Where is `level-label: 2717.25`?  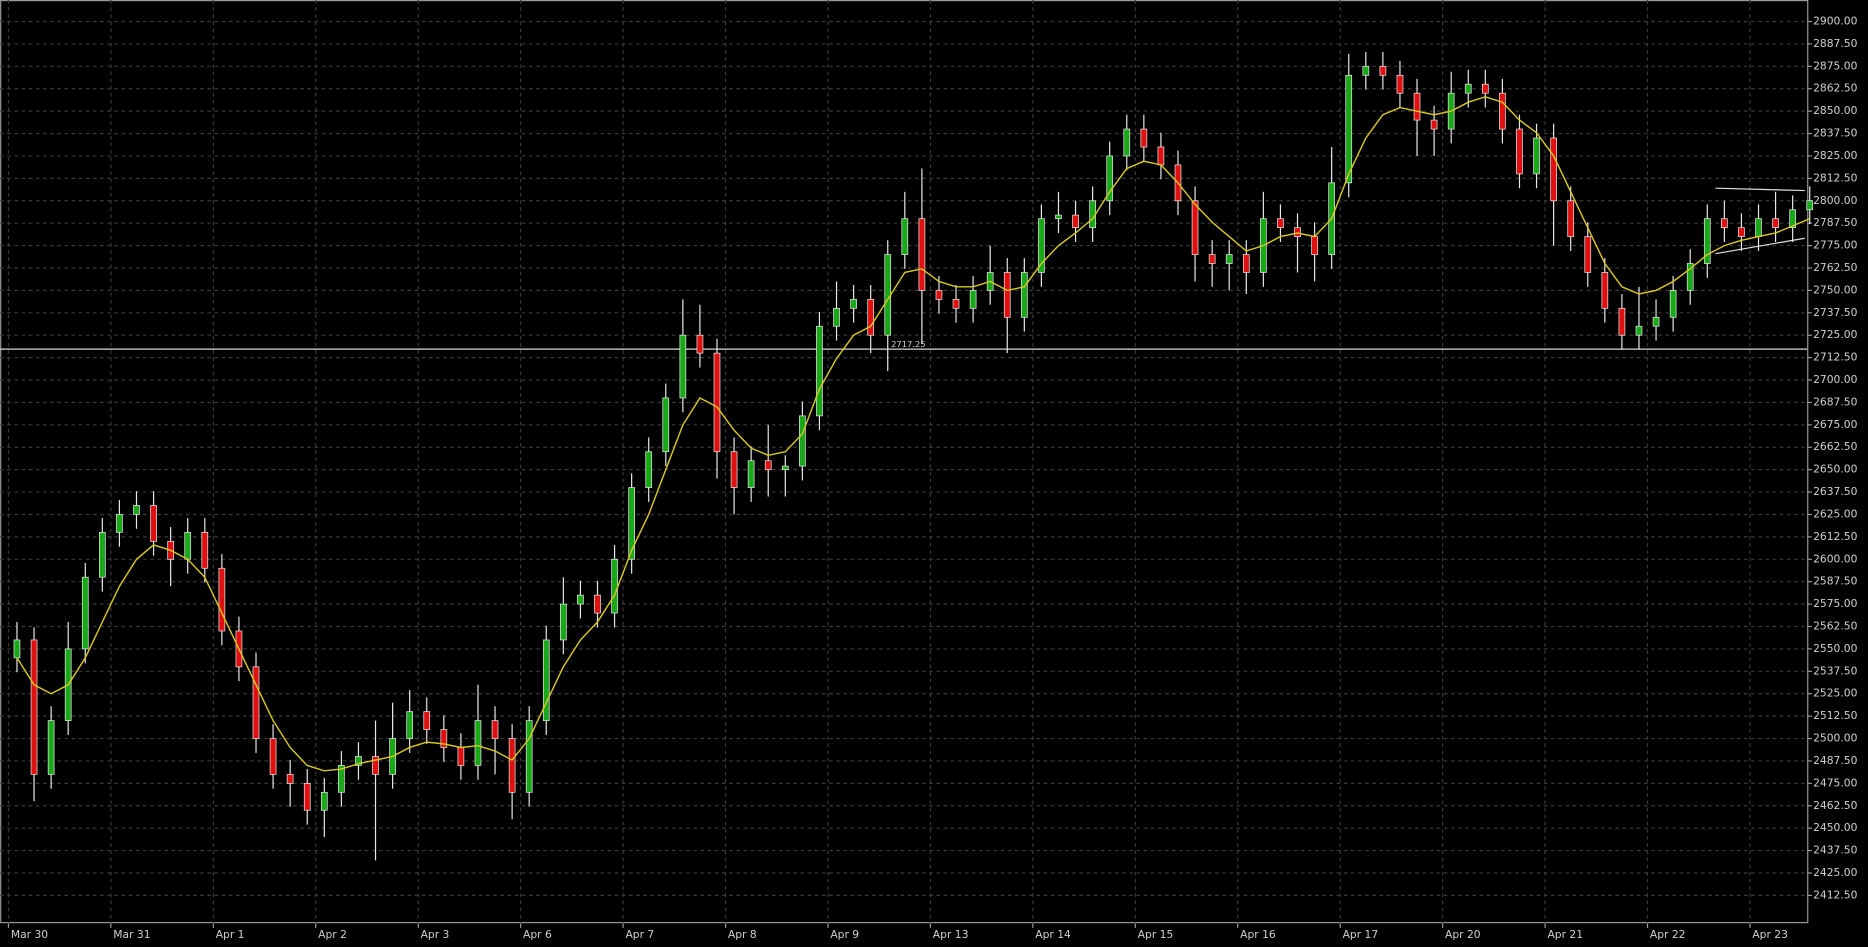 level-label: 2717.25 is located at coordinates (908, 344).